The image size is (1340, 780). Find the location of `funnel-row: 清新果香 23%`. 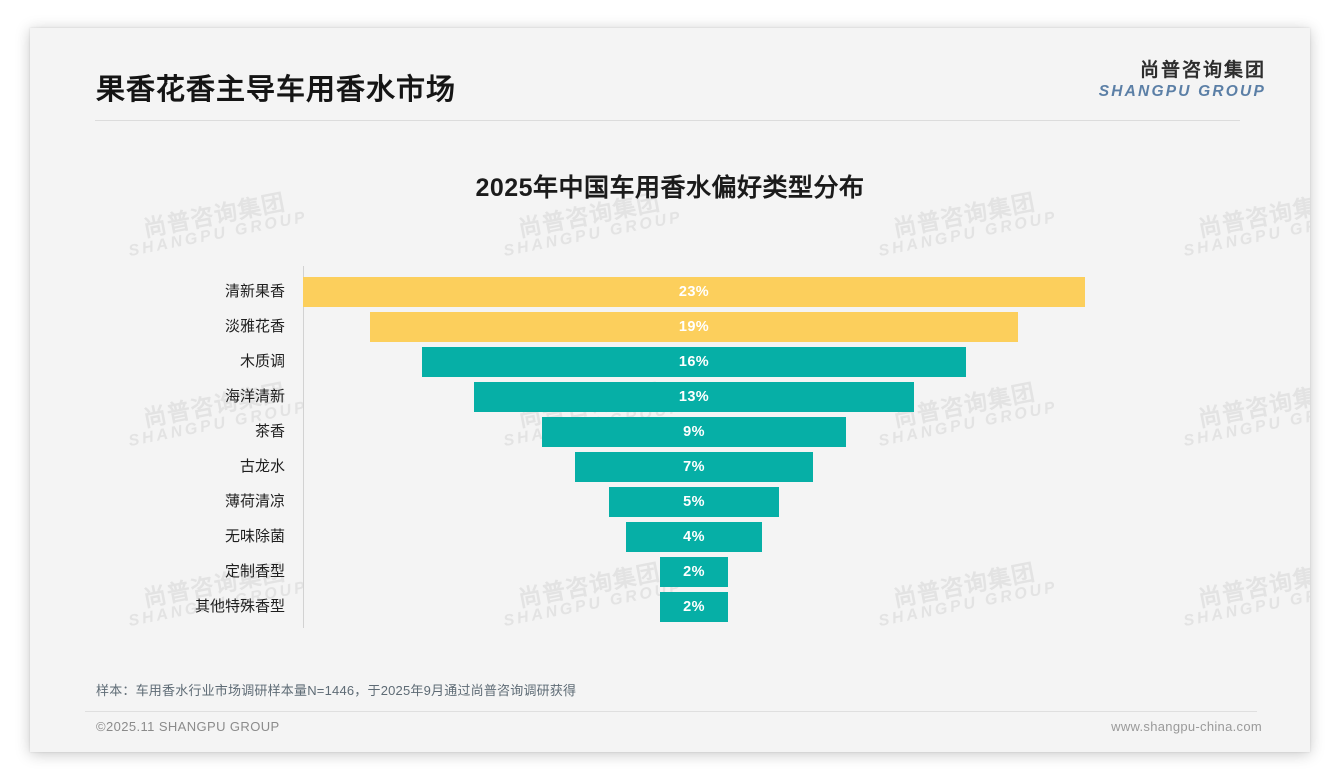

funnel-row: 清新果香 23% is located at coordinates (670, 292).